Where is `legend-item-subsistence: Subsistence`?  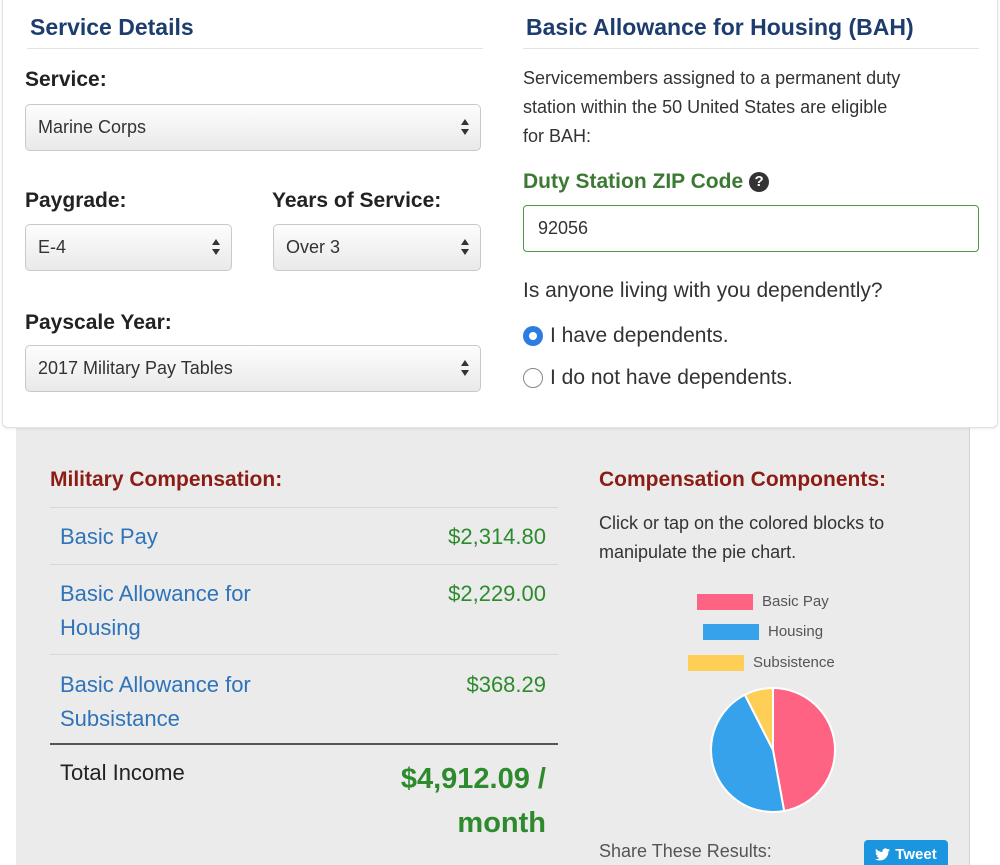 legend-item-subsistence: Subsistence is located at coordinates (761, 662).